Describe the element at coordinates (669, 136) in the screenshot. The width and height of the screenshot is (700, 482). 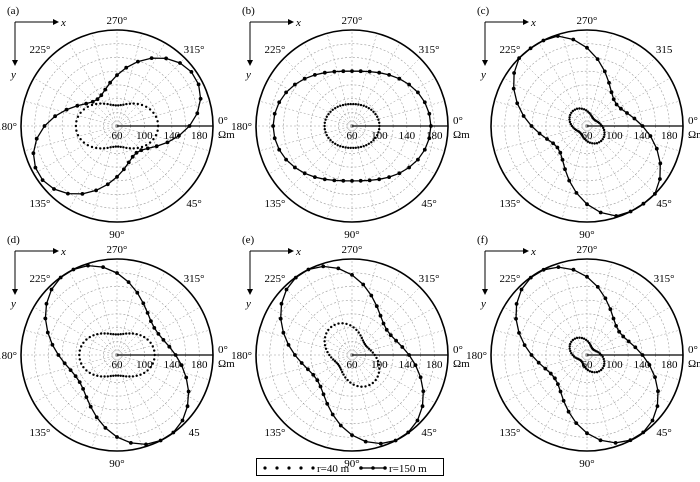
I see `r-tick-label: 180` at that location.